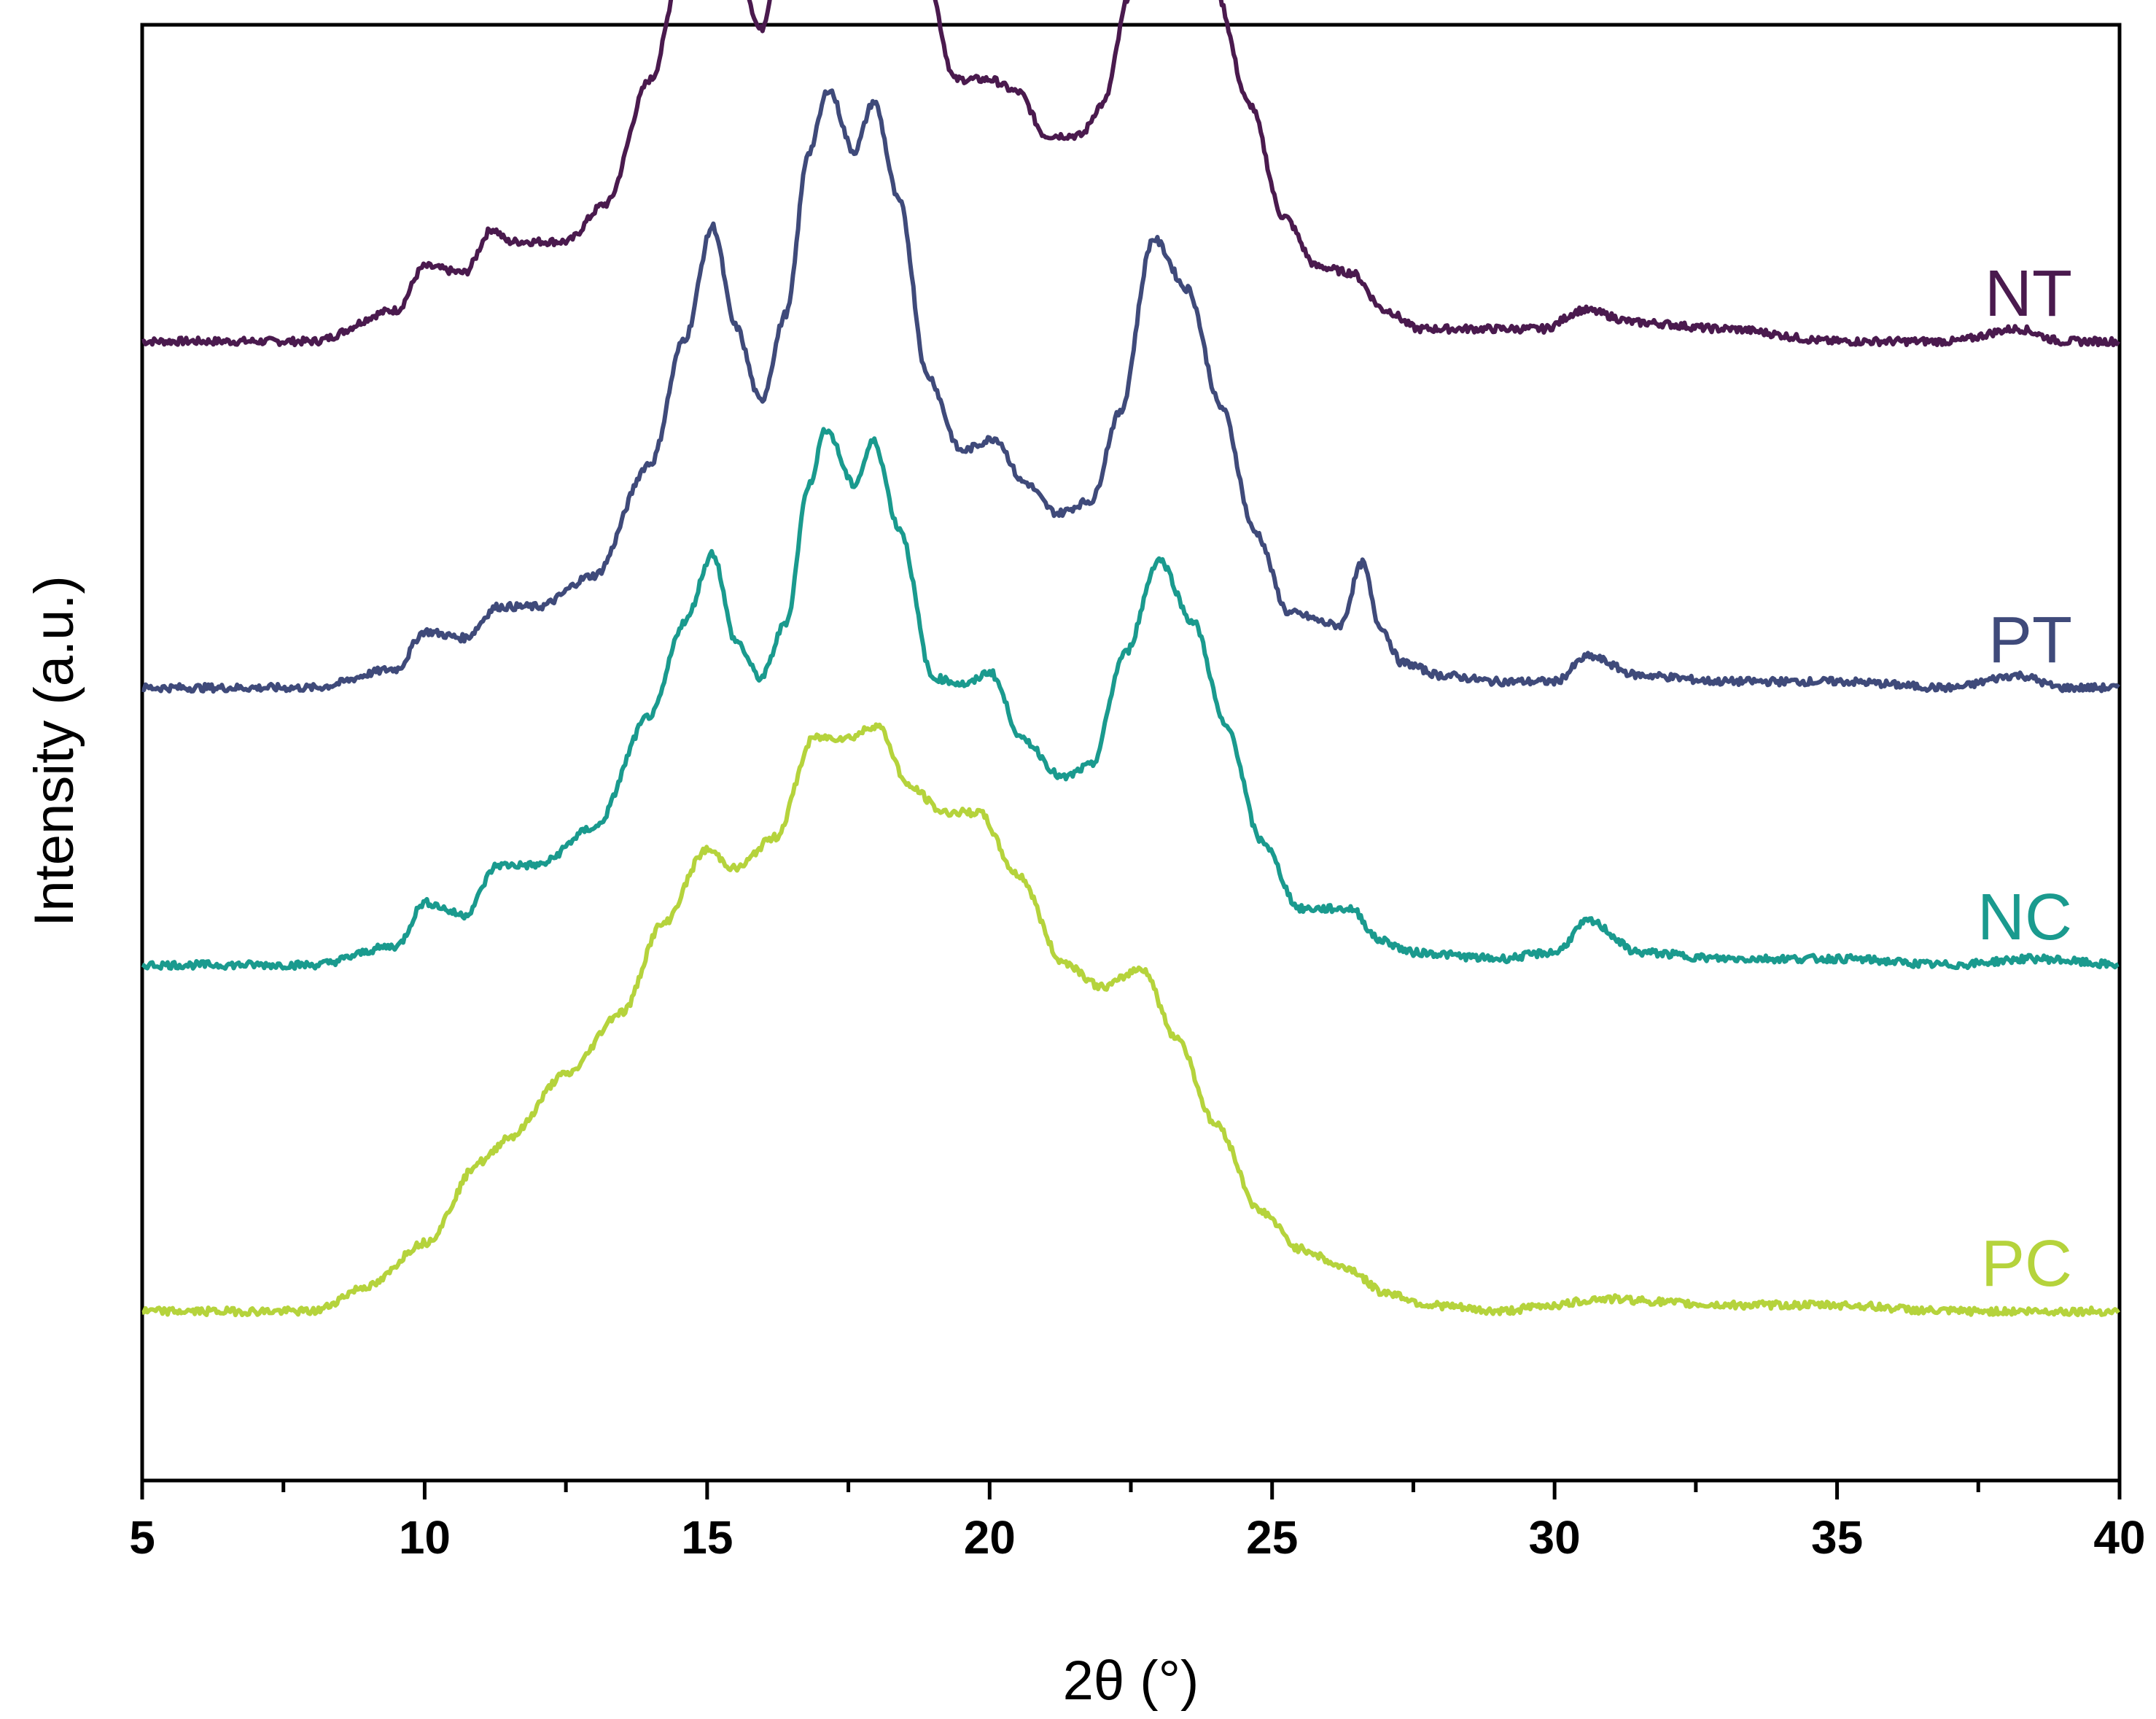 The image size is (2156, 1719). I want to click on x-tick-label: 10, so click(425, 1537).